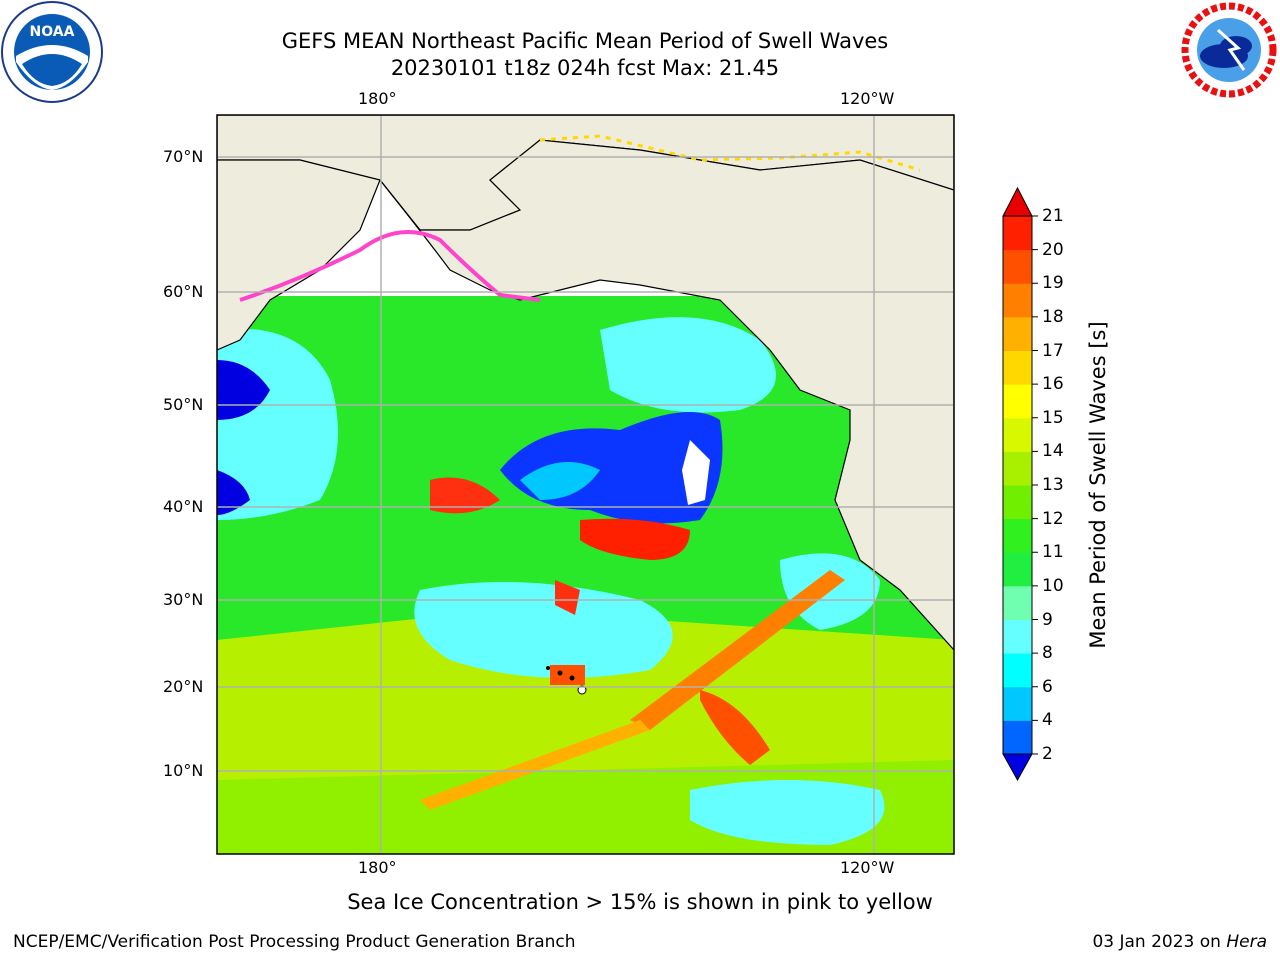 Image resolution: width=1280 pixels, height=960 pixels. Describe the element at coordinates (1017, 201) in the screenshot. I see `colorbar-extend-high` at that location.